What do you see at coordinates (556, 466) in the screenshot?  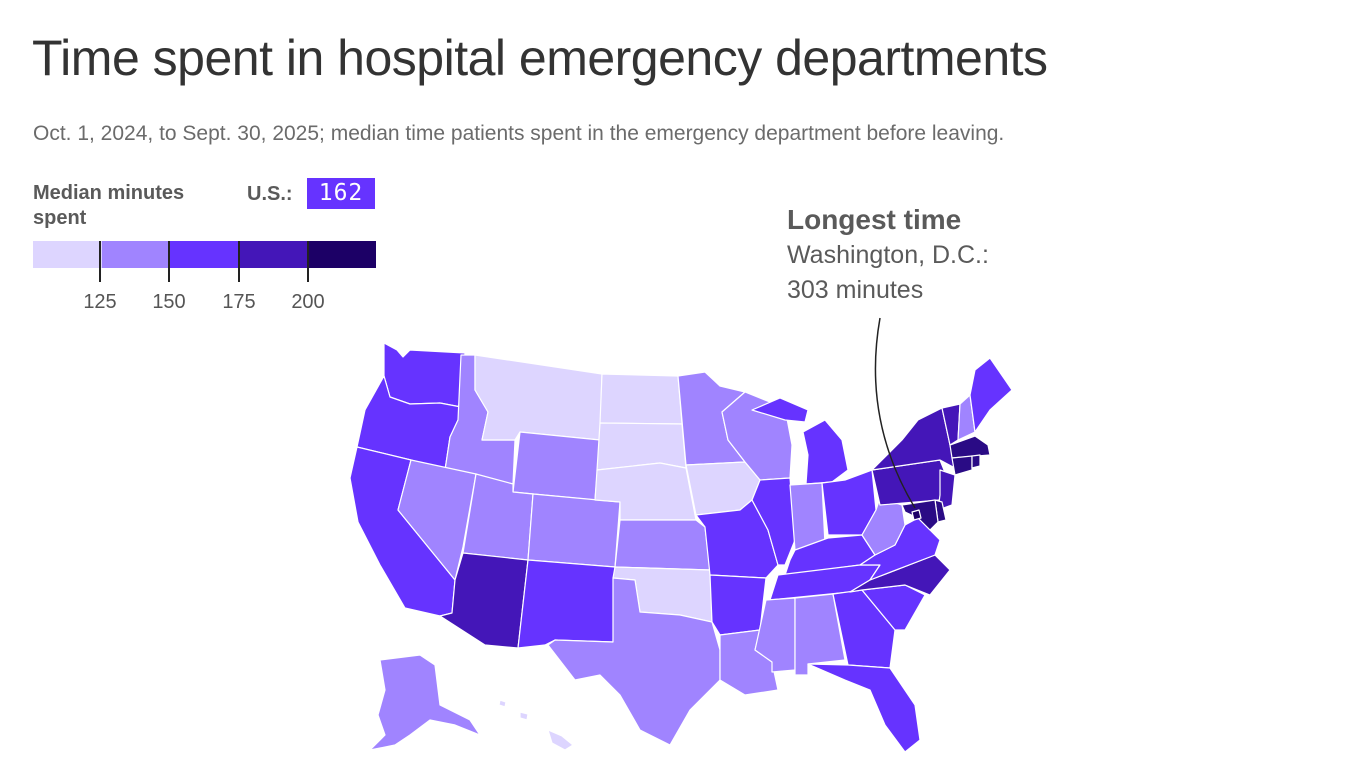 I see `state-wy` at bounding box center [556, 466].